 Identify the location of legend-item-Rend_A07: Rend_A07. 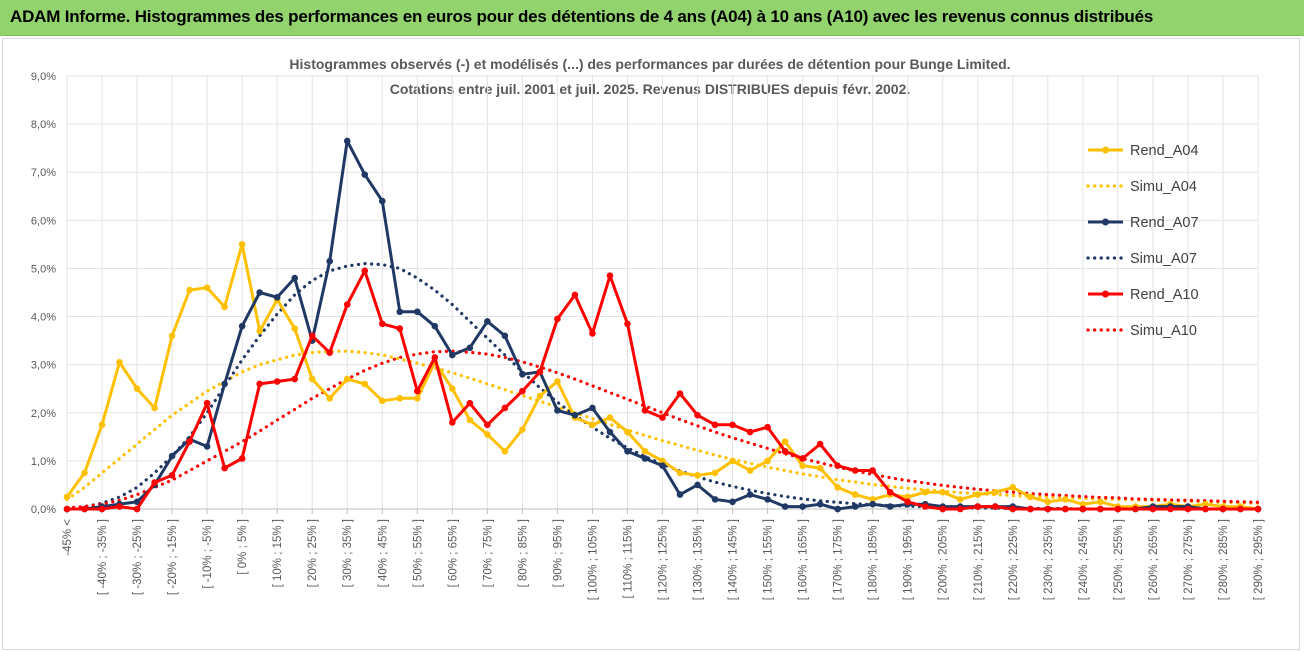
(1143, 223).